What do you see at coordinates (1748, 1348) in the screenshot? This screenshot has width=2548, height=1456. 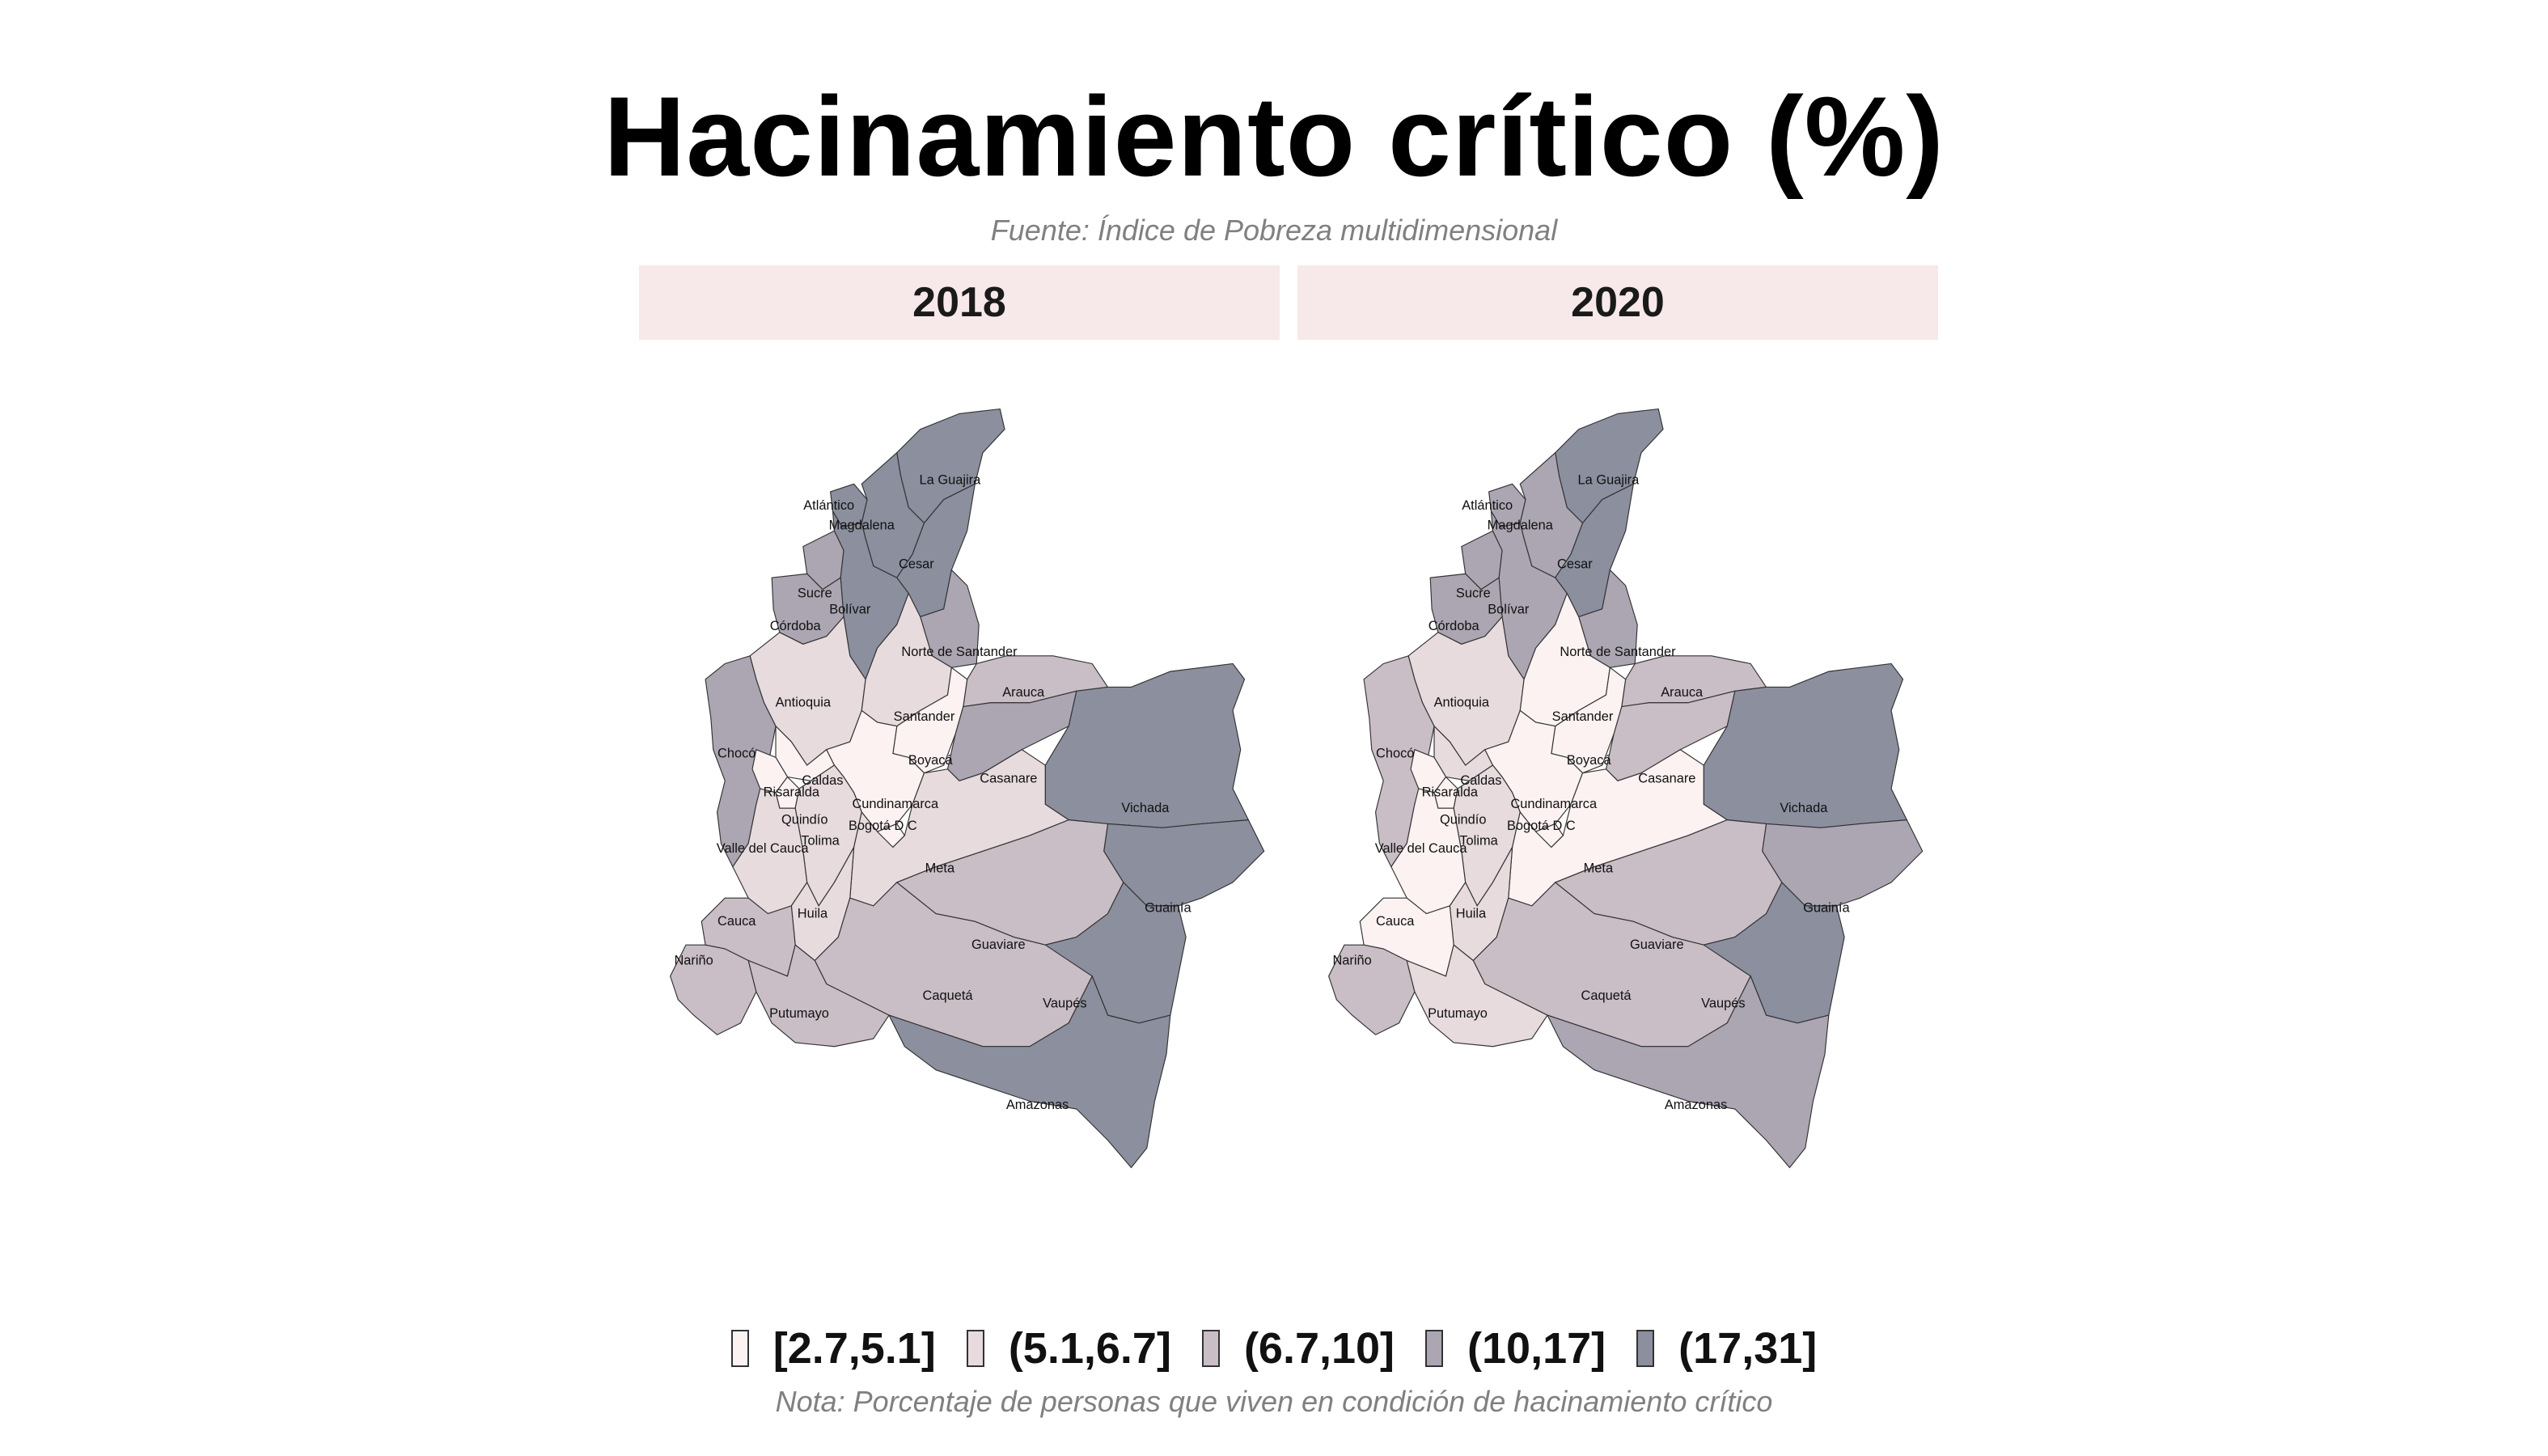 I see `legend-label: (17,31]` at bounding box center [1748, 1348].